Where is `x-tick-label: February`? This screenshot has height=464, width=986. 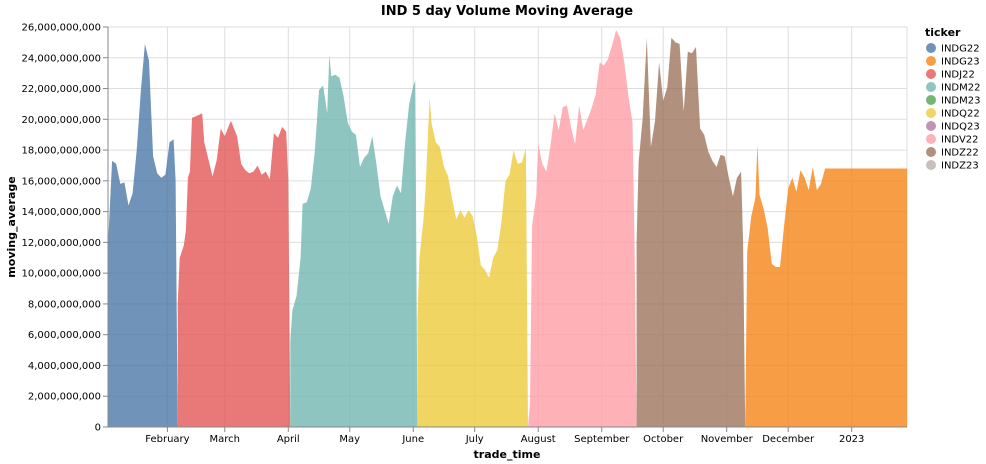
x-tick-label: February is located at coordinates (167, 439).